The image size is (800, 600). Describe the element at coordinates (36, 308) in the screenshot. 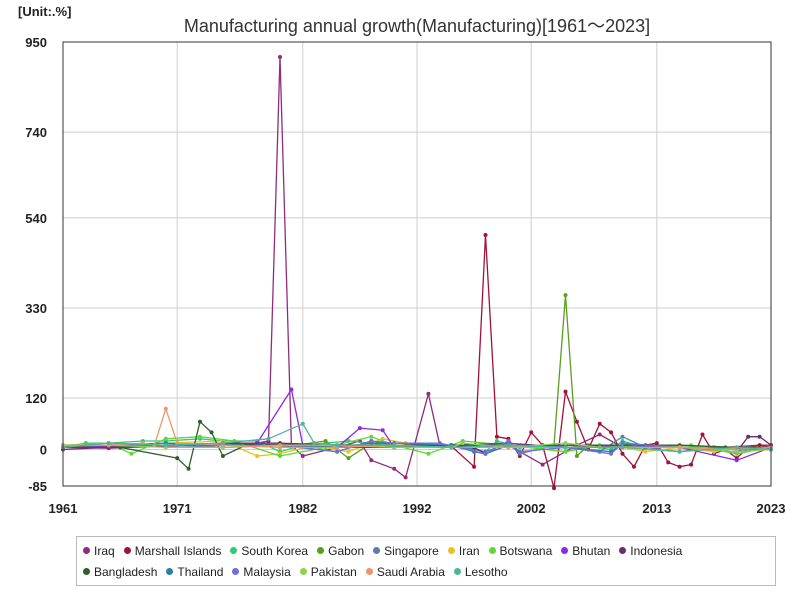

I see `y-tick-label: 330` at that location.